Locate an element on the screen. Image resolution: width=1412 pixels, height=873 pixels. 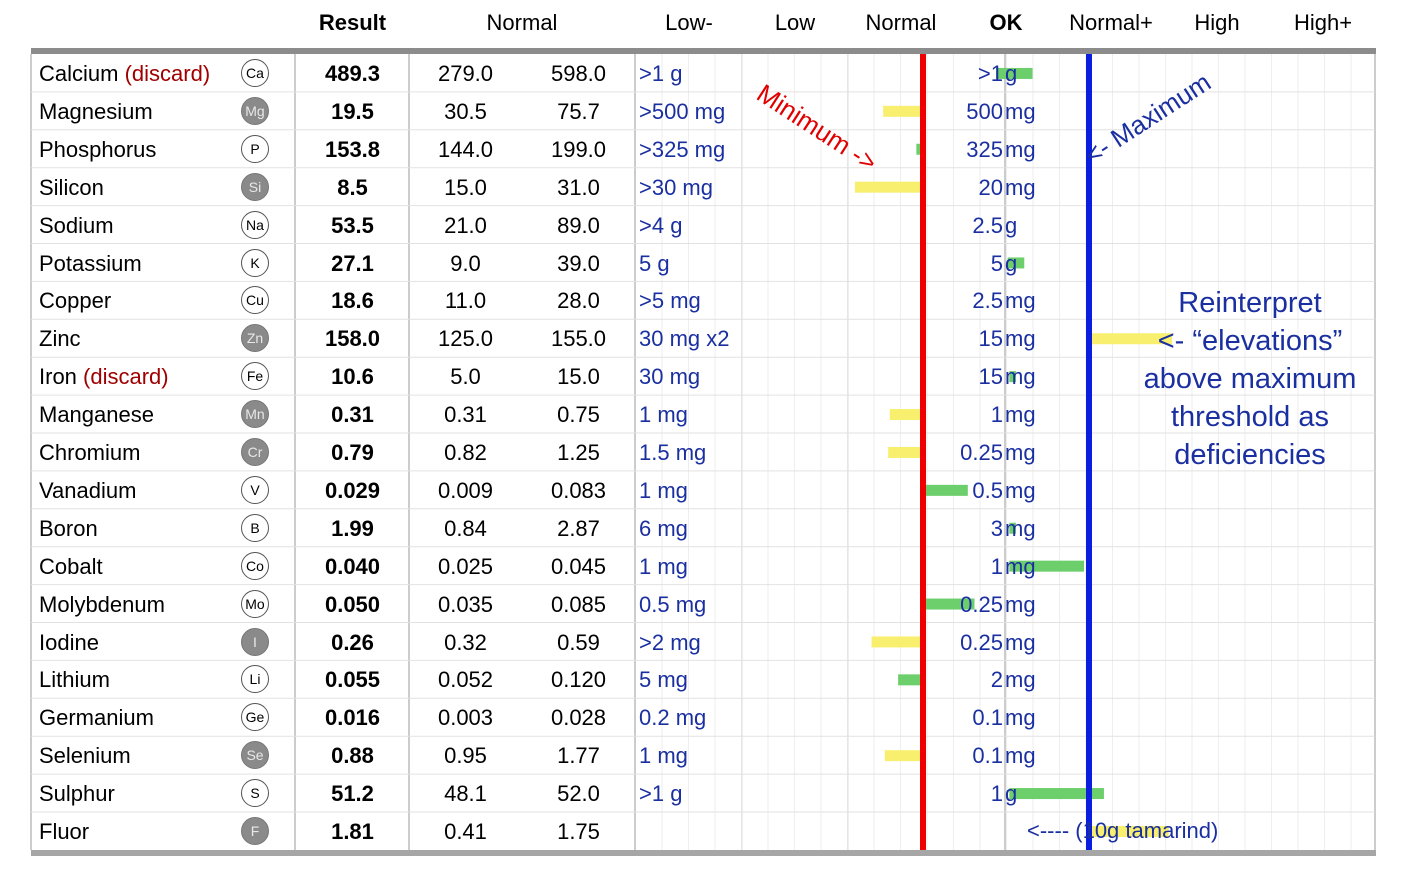
mineral-name: Calcium (discard) is located at coordinates (124, 73).